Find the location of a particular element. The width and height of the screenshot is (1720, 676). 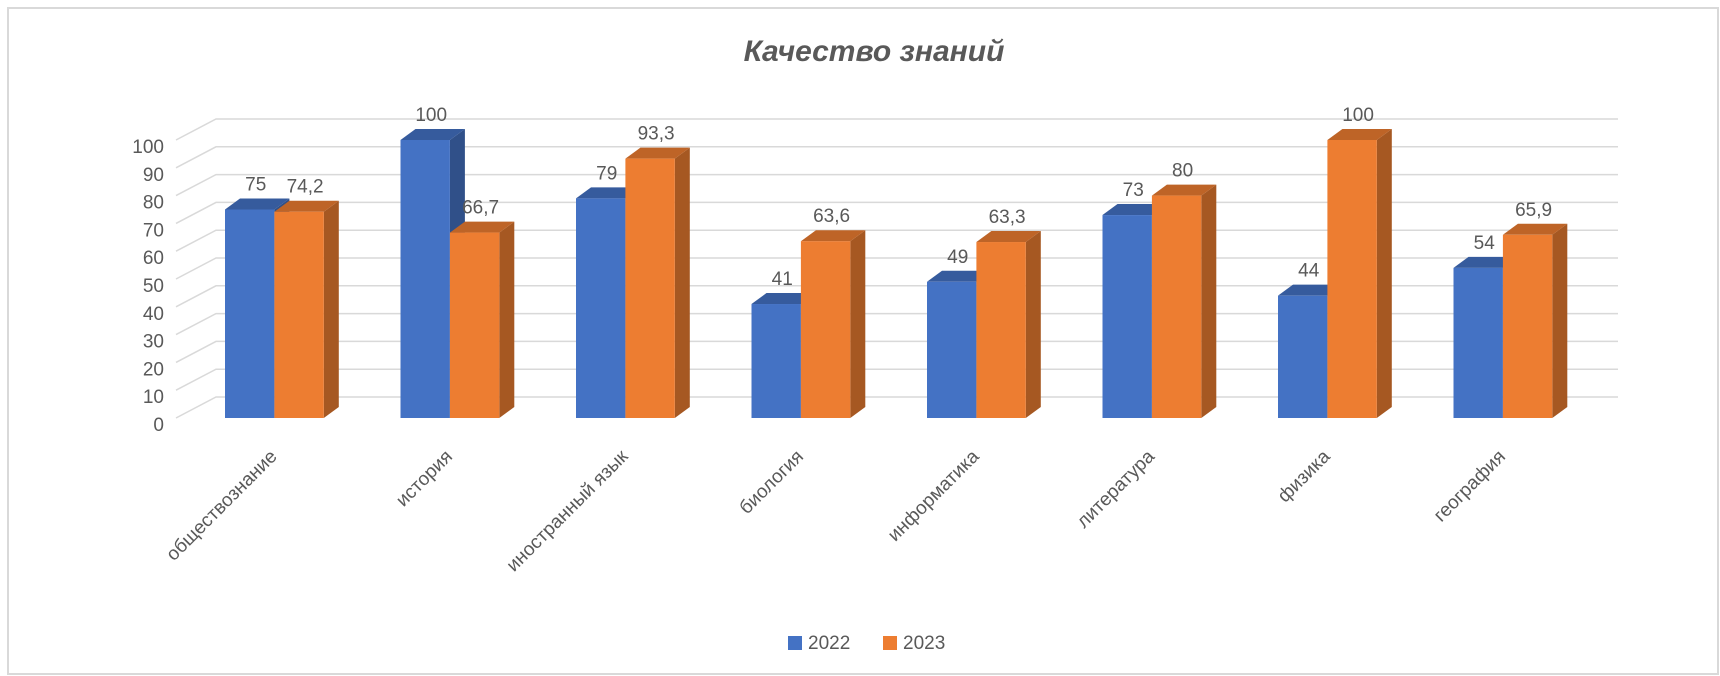

data-label: 75 is located at coordinates (255, 185).